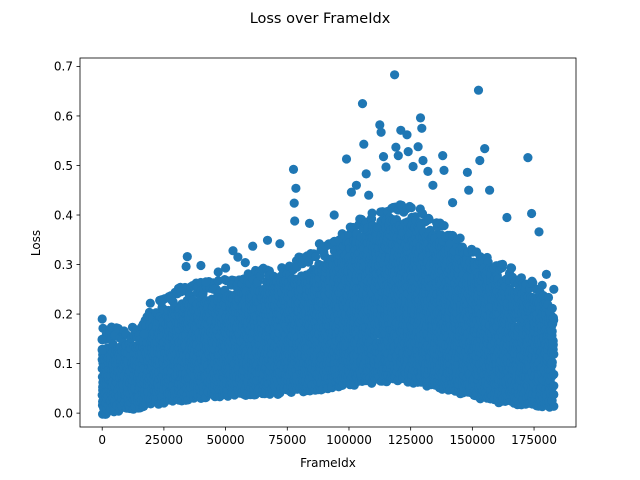  What do you see at coordinates (63, 364) in the screenshot?
I see `y-tick-label: 0.1` at bounding box center [63, 364].